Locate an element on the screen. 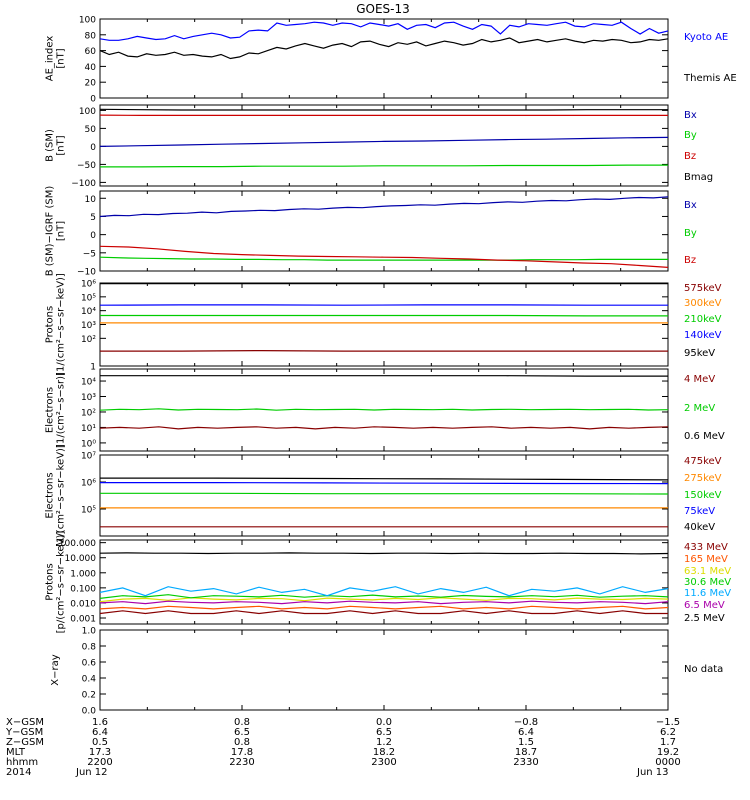 This screenshot has height=800, width=750. y-tick-label: 0.100 is located at coordinates (83, 589).